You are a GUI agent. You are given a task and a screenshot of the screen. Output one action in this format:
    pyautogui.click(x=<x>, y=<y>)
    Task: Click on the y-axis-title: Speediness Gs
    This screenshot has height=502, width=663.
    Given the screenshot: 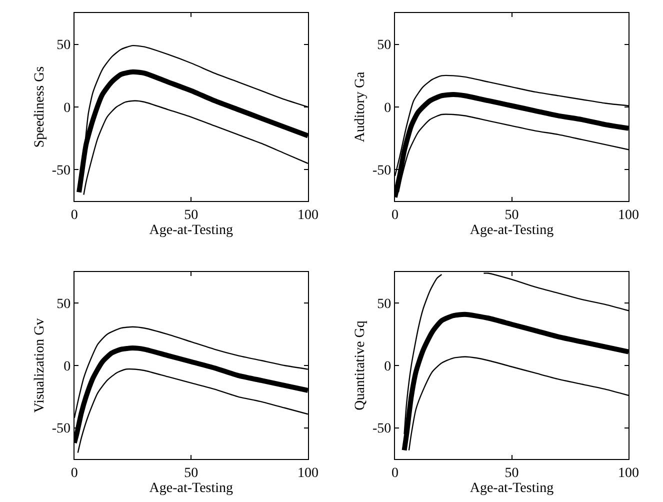 What is the action you would take?
    pyautogui.click(x=40, y=107)
    